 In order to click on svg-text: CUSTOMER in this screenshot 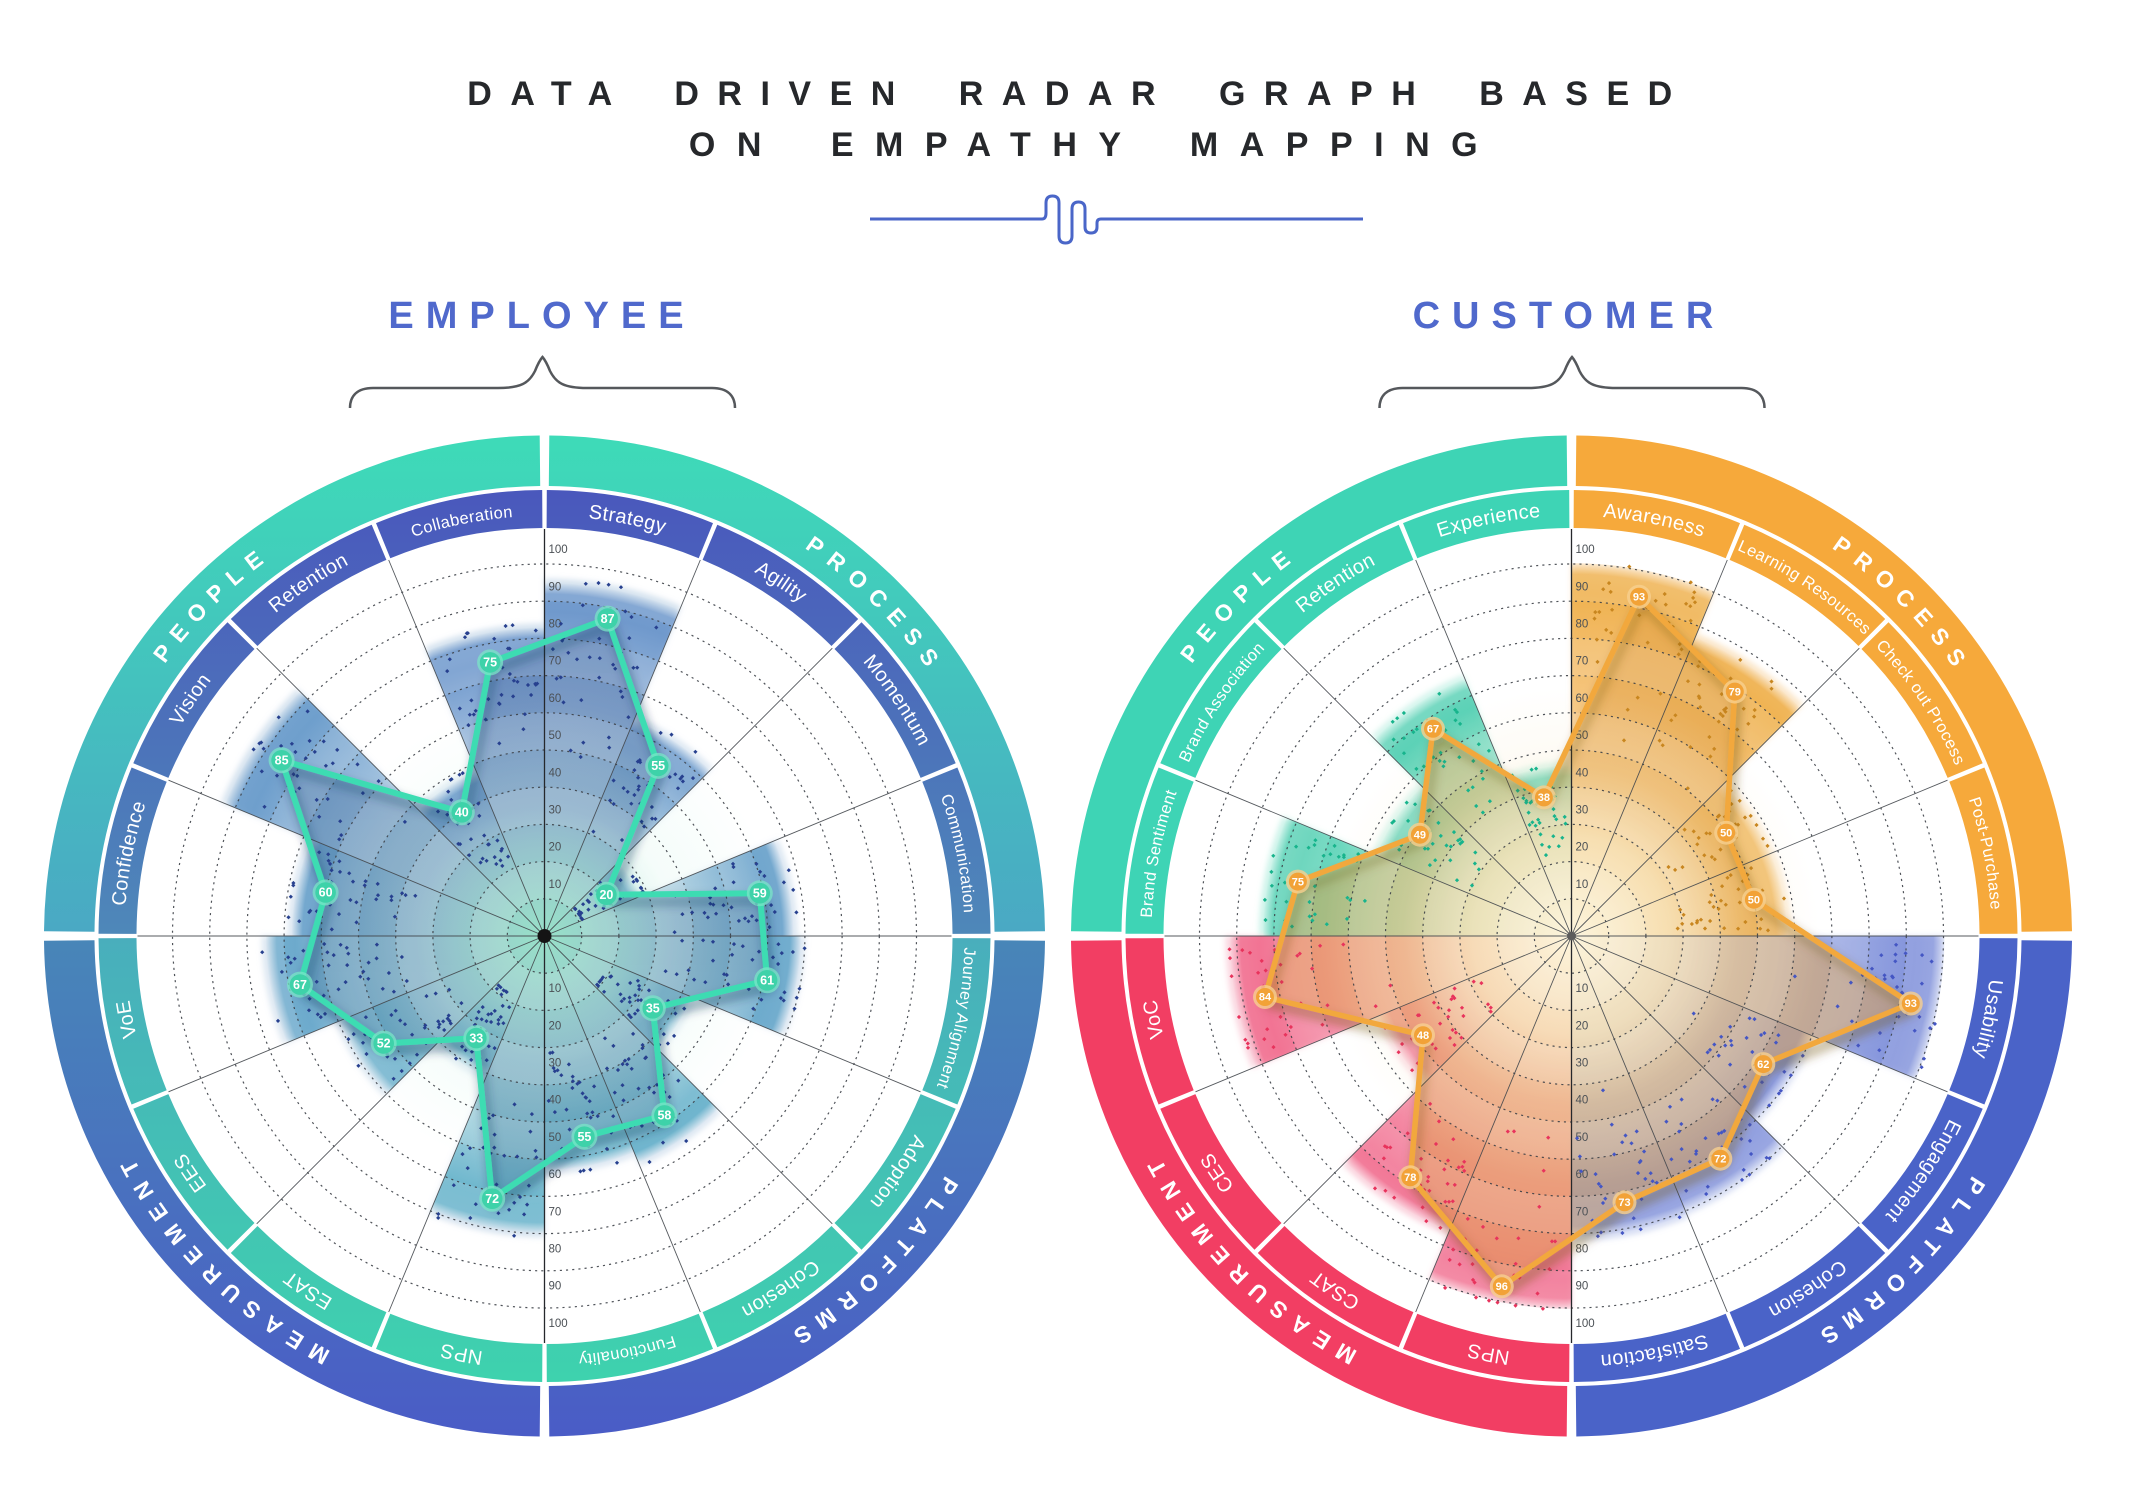, I will do `click(1569, 316)`.